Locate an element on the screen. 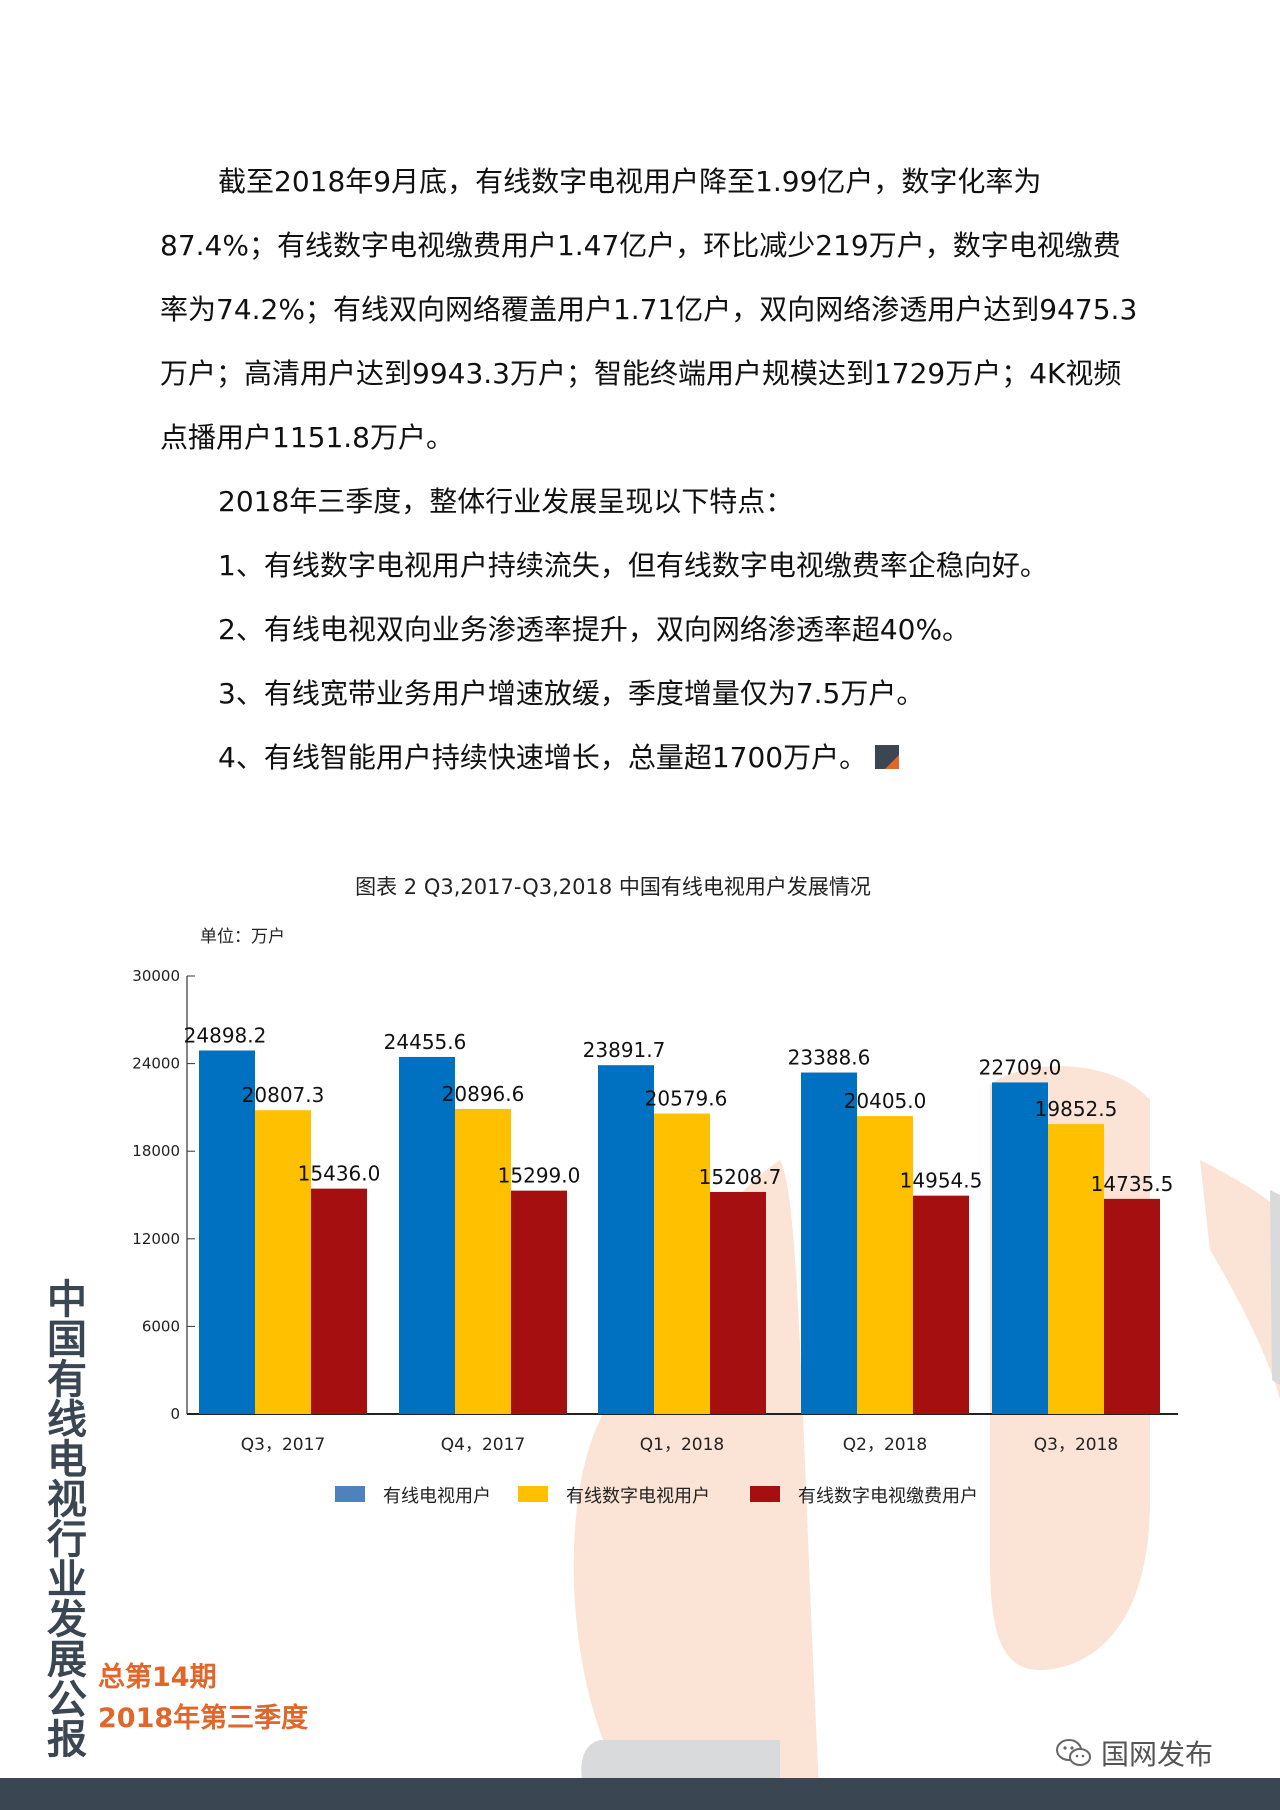  publication-vertical-title: 中国有线电视行业发展公报 is located at coordinates (63, 1518).